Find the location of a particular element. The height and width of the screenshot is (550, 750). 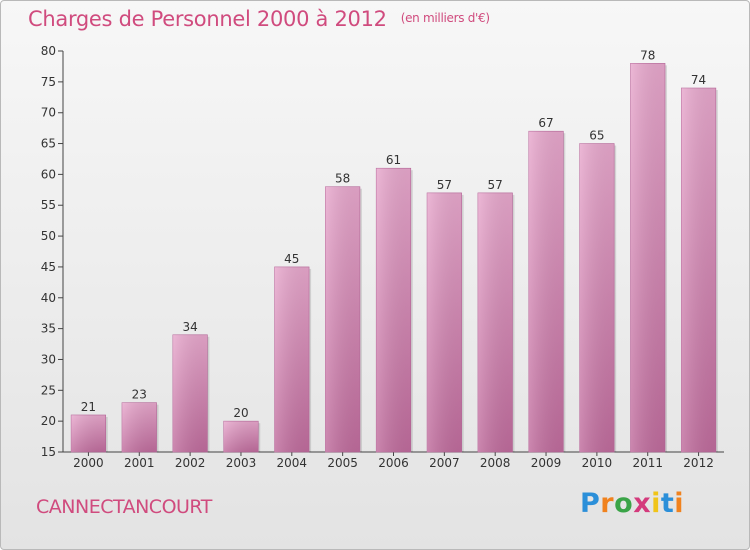

x-tick-label: 2009 is located at coordinates (546, 463).